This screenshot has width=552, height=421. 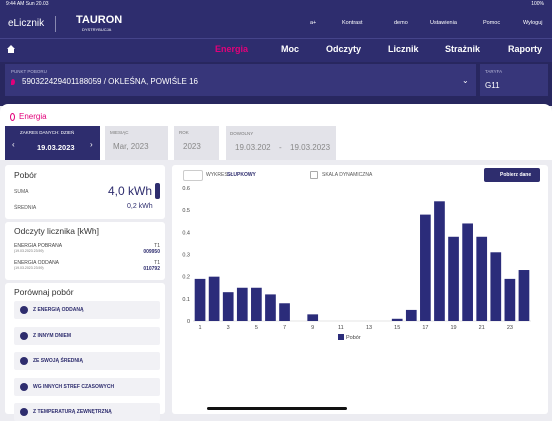 I want to click on x-tick-label: 9, so click(x=312, y=328).